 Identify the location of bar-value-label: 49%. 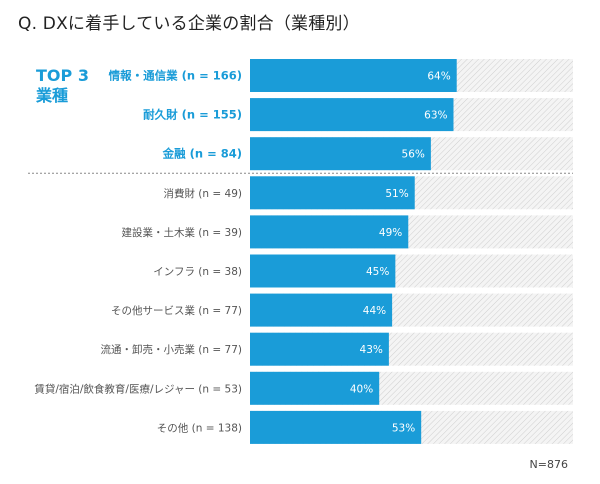
(390, 233).